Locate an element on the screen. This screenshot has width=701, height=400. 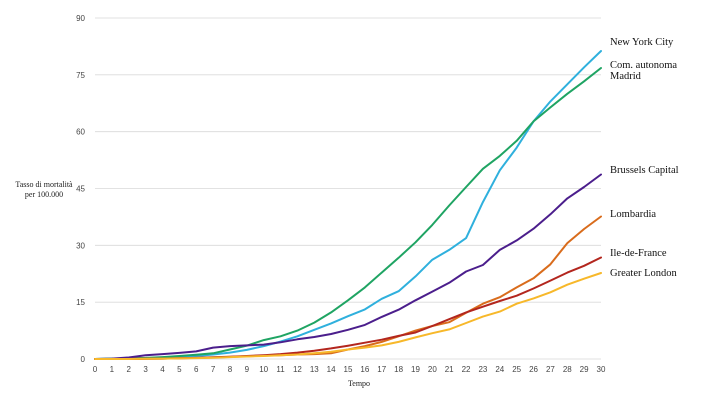
x-tick-label: 15 is located at coordinates (348, 369).